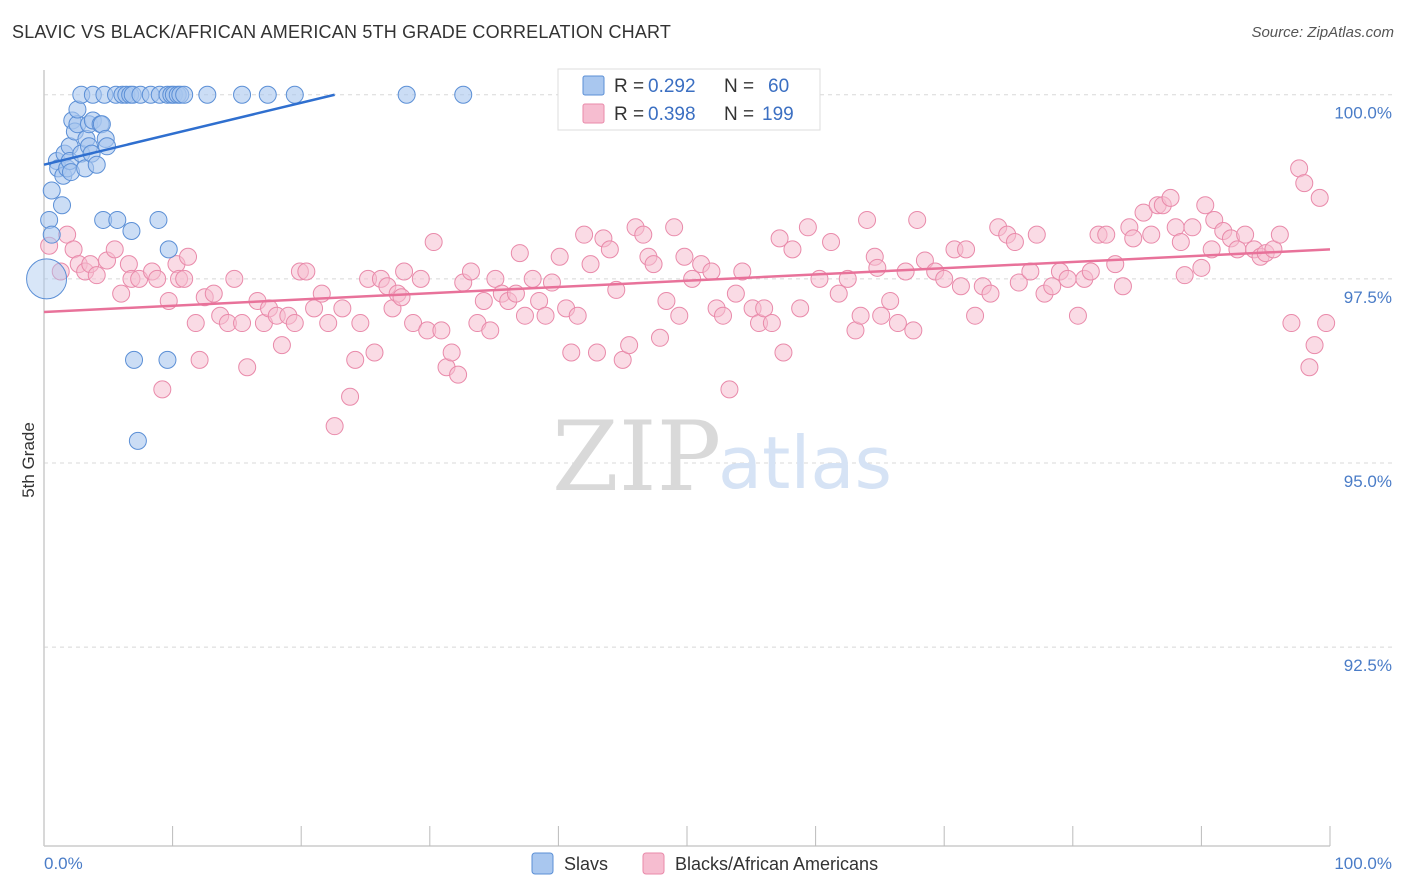 The width and height of the screenshot is (1406, 892). I want to click on watermark: ZIP atlas, so click(722, 457).